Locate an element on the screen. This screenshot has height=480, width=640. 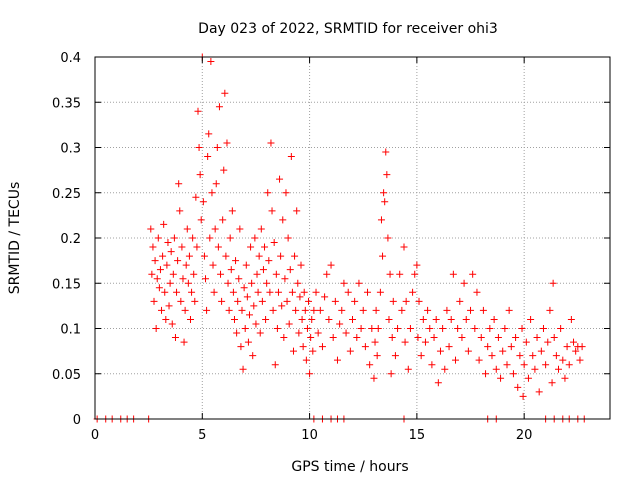
y-tick-label: 0.3 is located at coordinates (70, 149).